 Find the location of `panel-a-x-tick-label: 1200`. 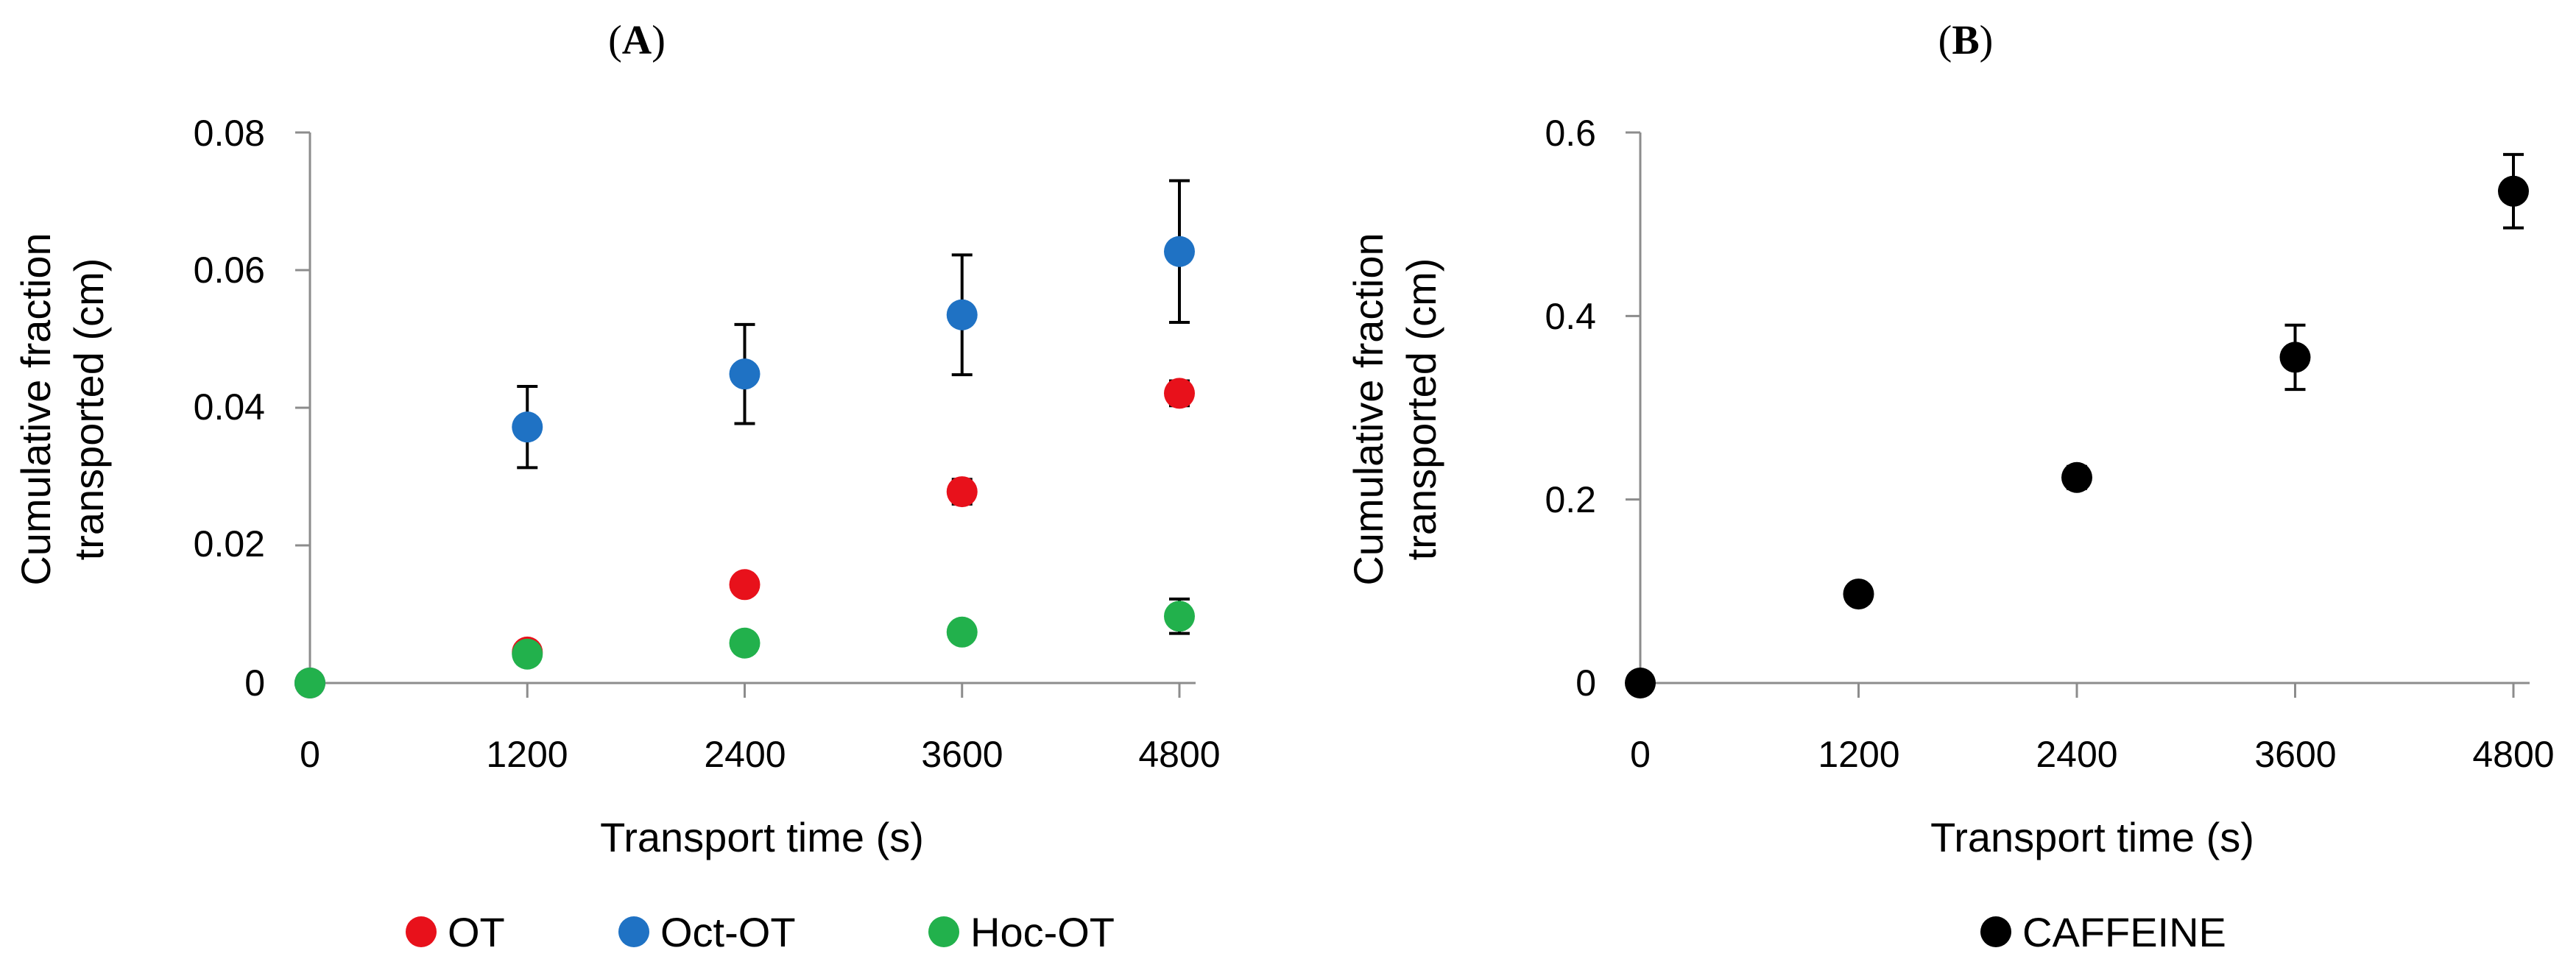

panel-a-x-tick-label: 1200 is located at coordinates (527, 754).